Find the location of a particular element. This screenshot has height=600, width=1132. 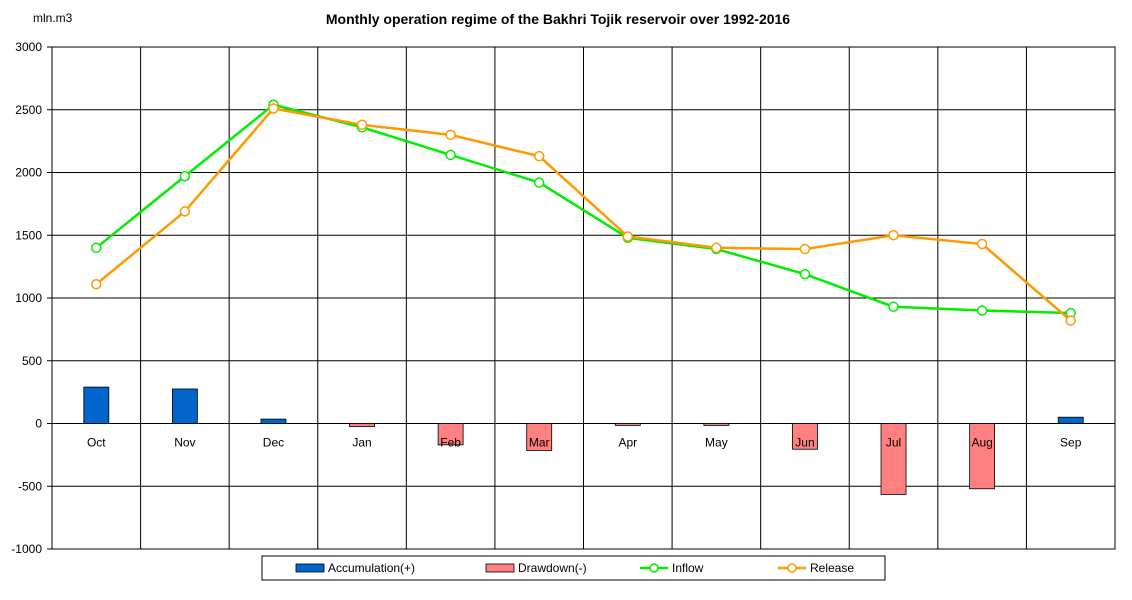

bar-drawdown-feb is located at coordinates (450, 434).